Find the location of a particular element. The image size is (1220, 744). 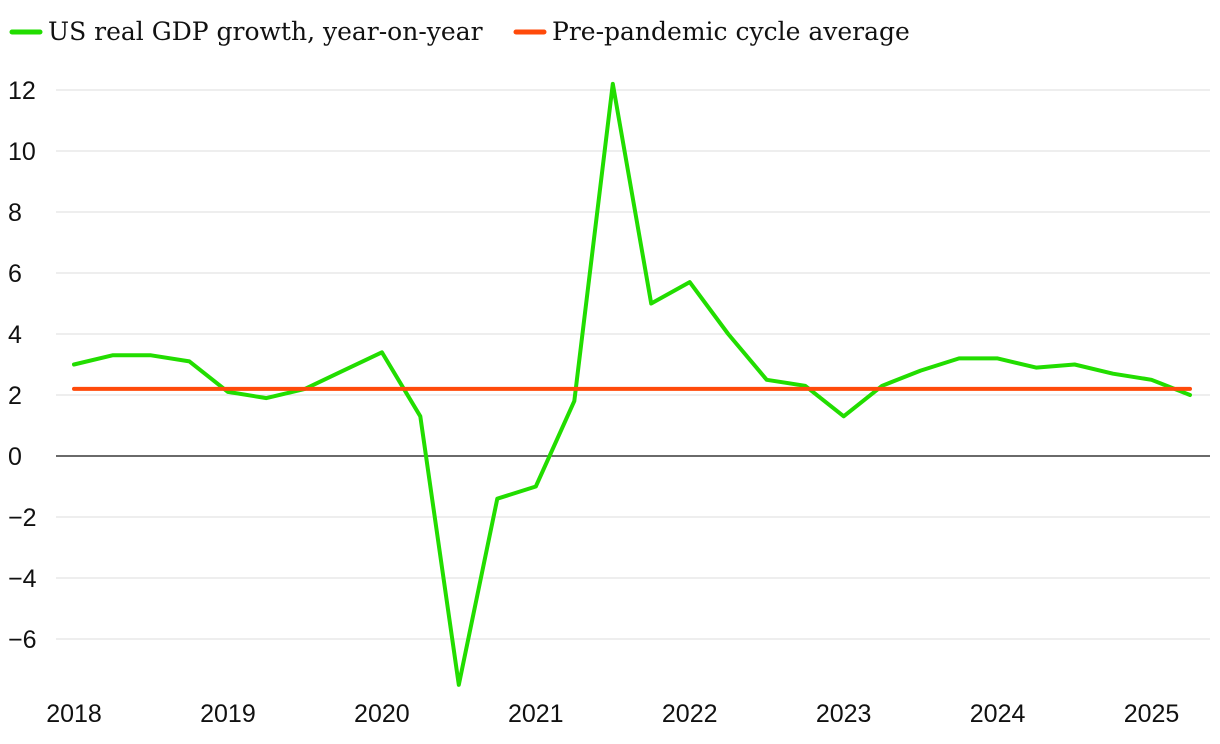

y-tick-label: 12 is located at coordinates (22, 91).